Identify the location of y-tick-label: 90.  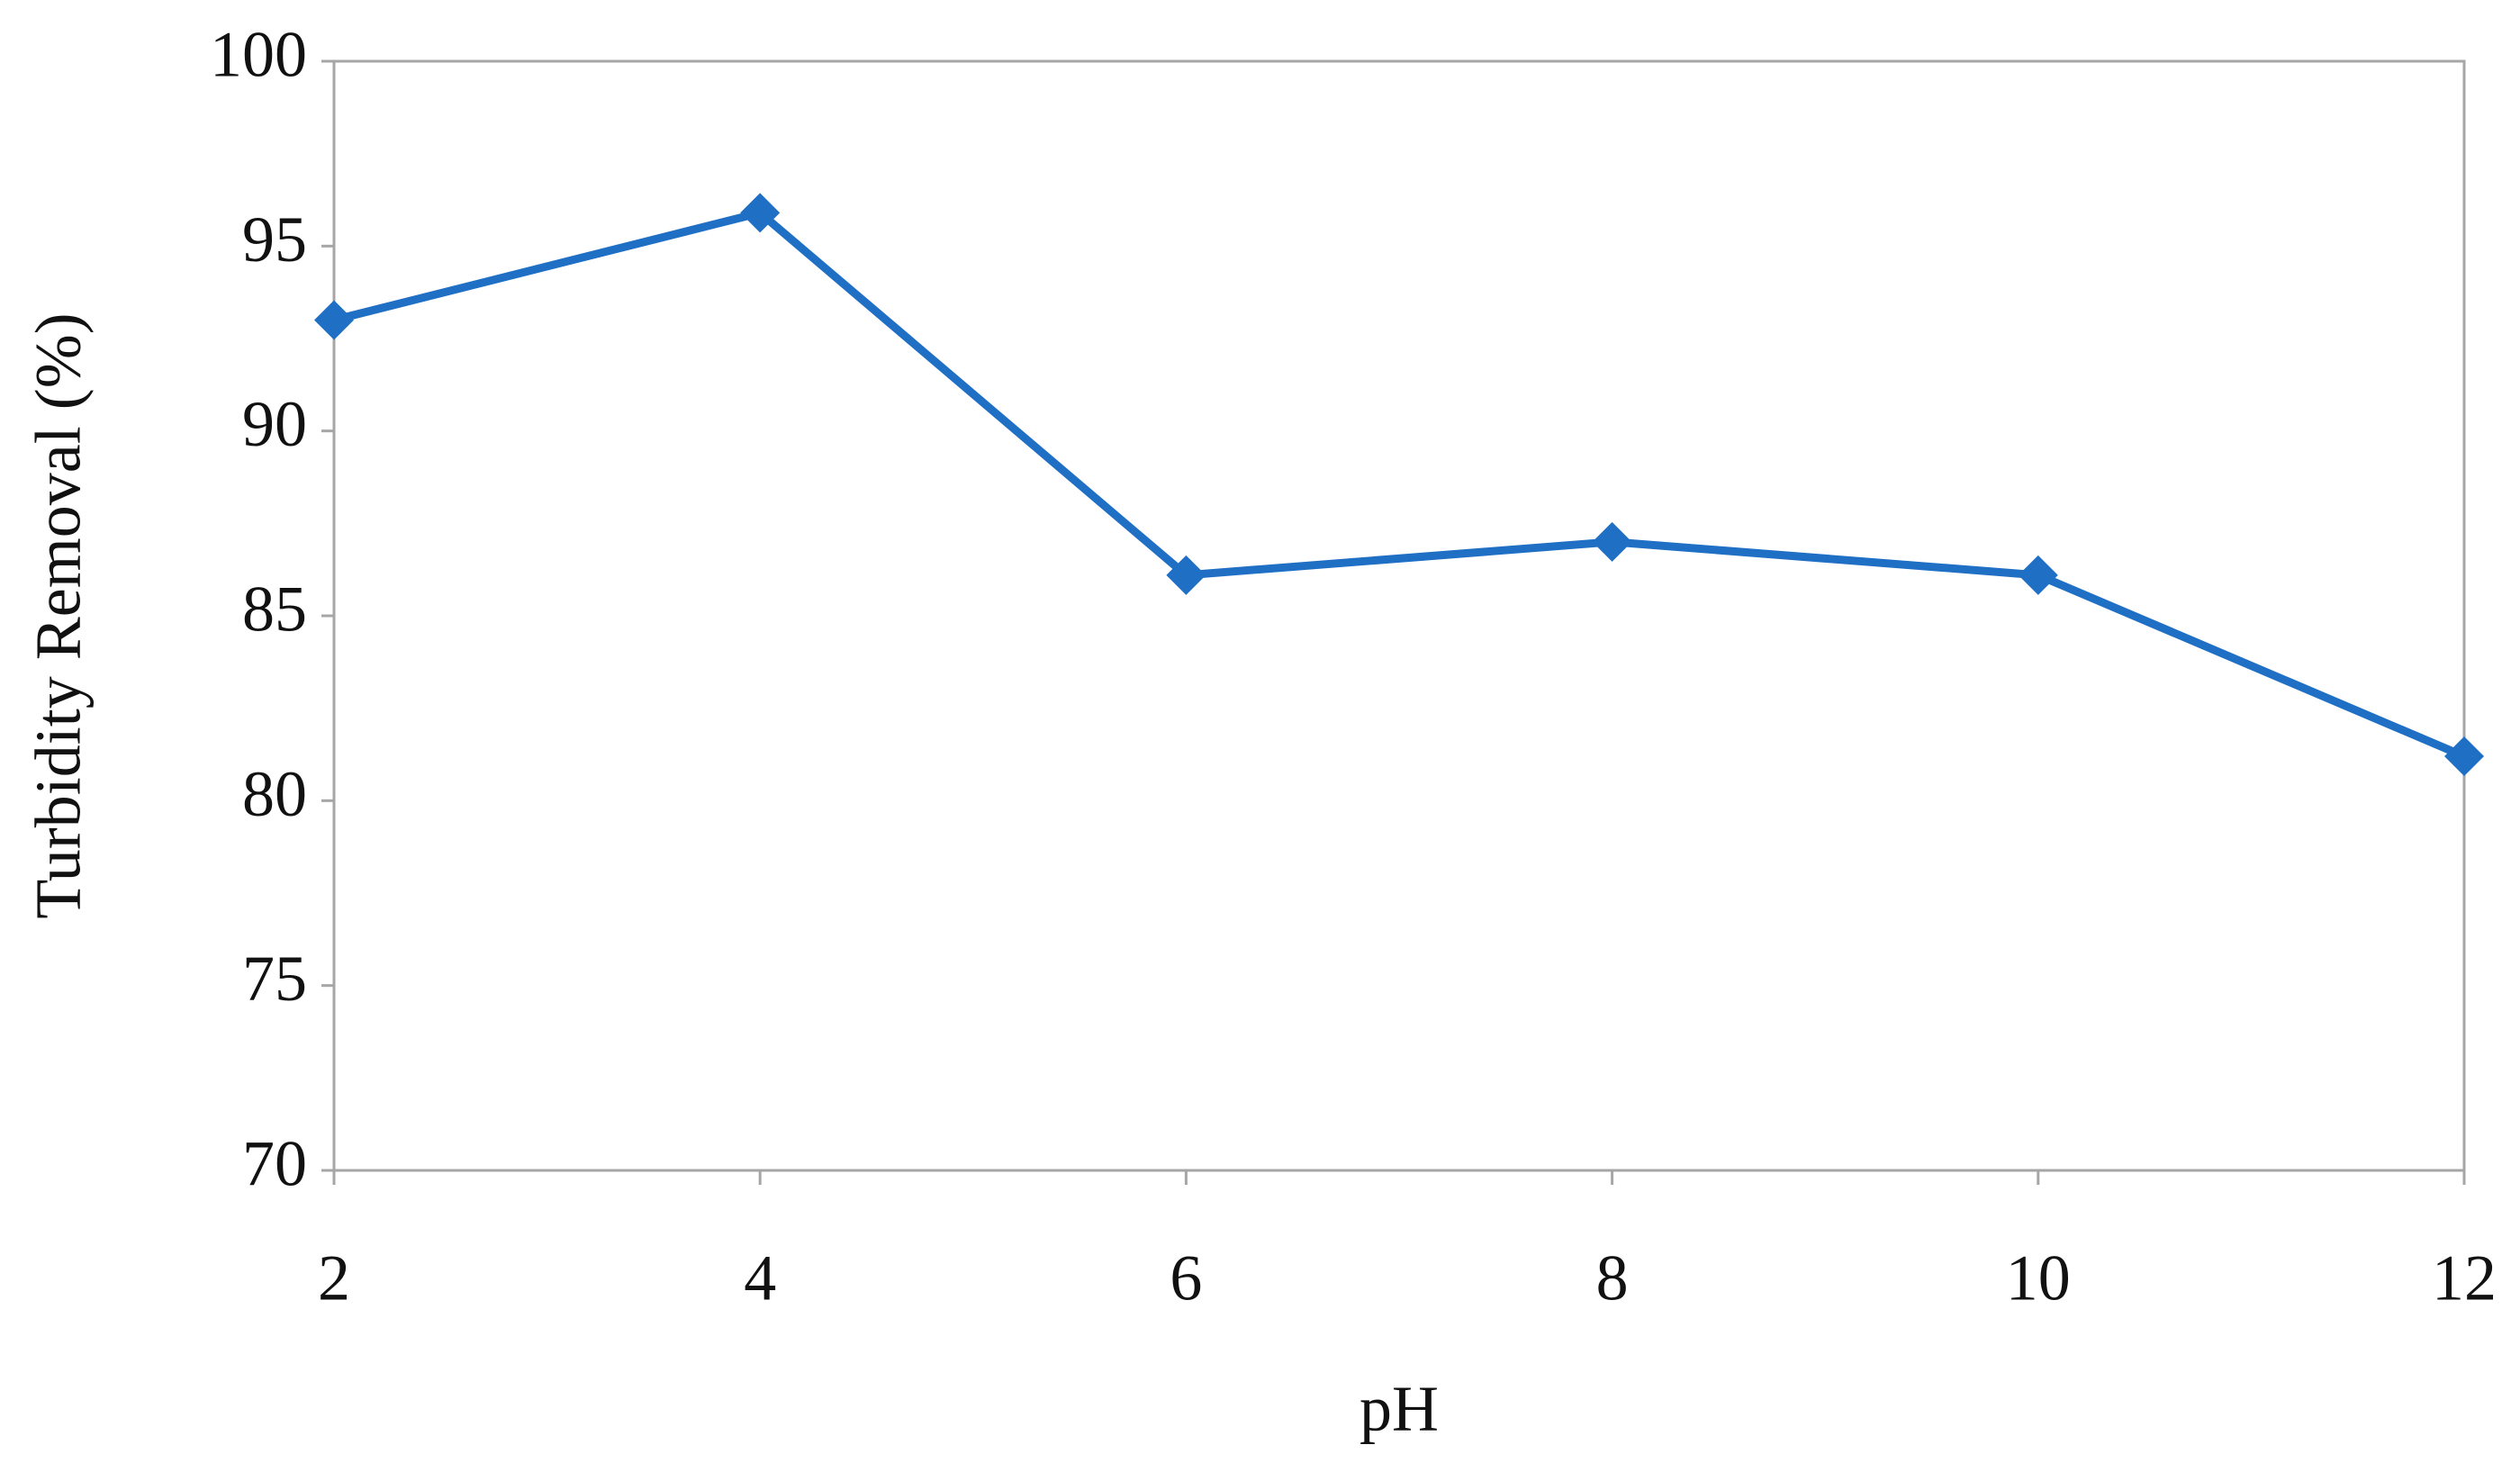
(274, 424).